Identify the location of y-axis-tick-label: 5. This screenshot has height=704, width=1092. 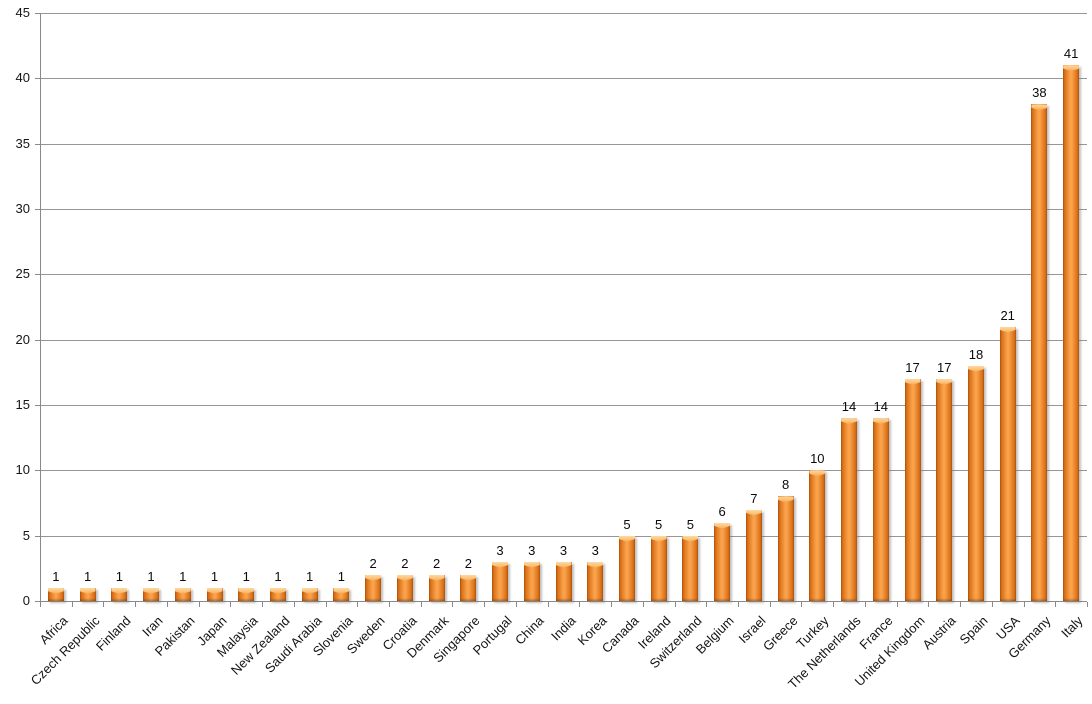
(26, 535).